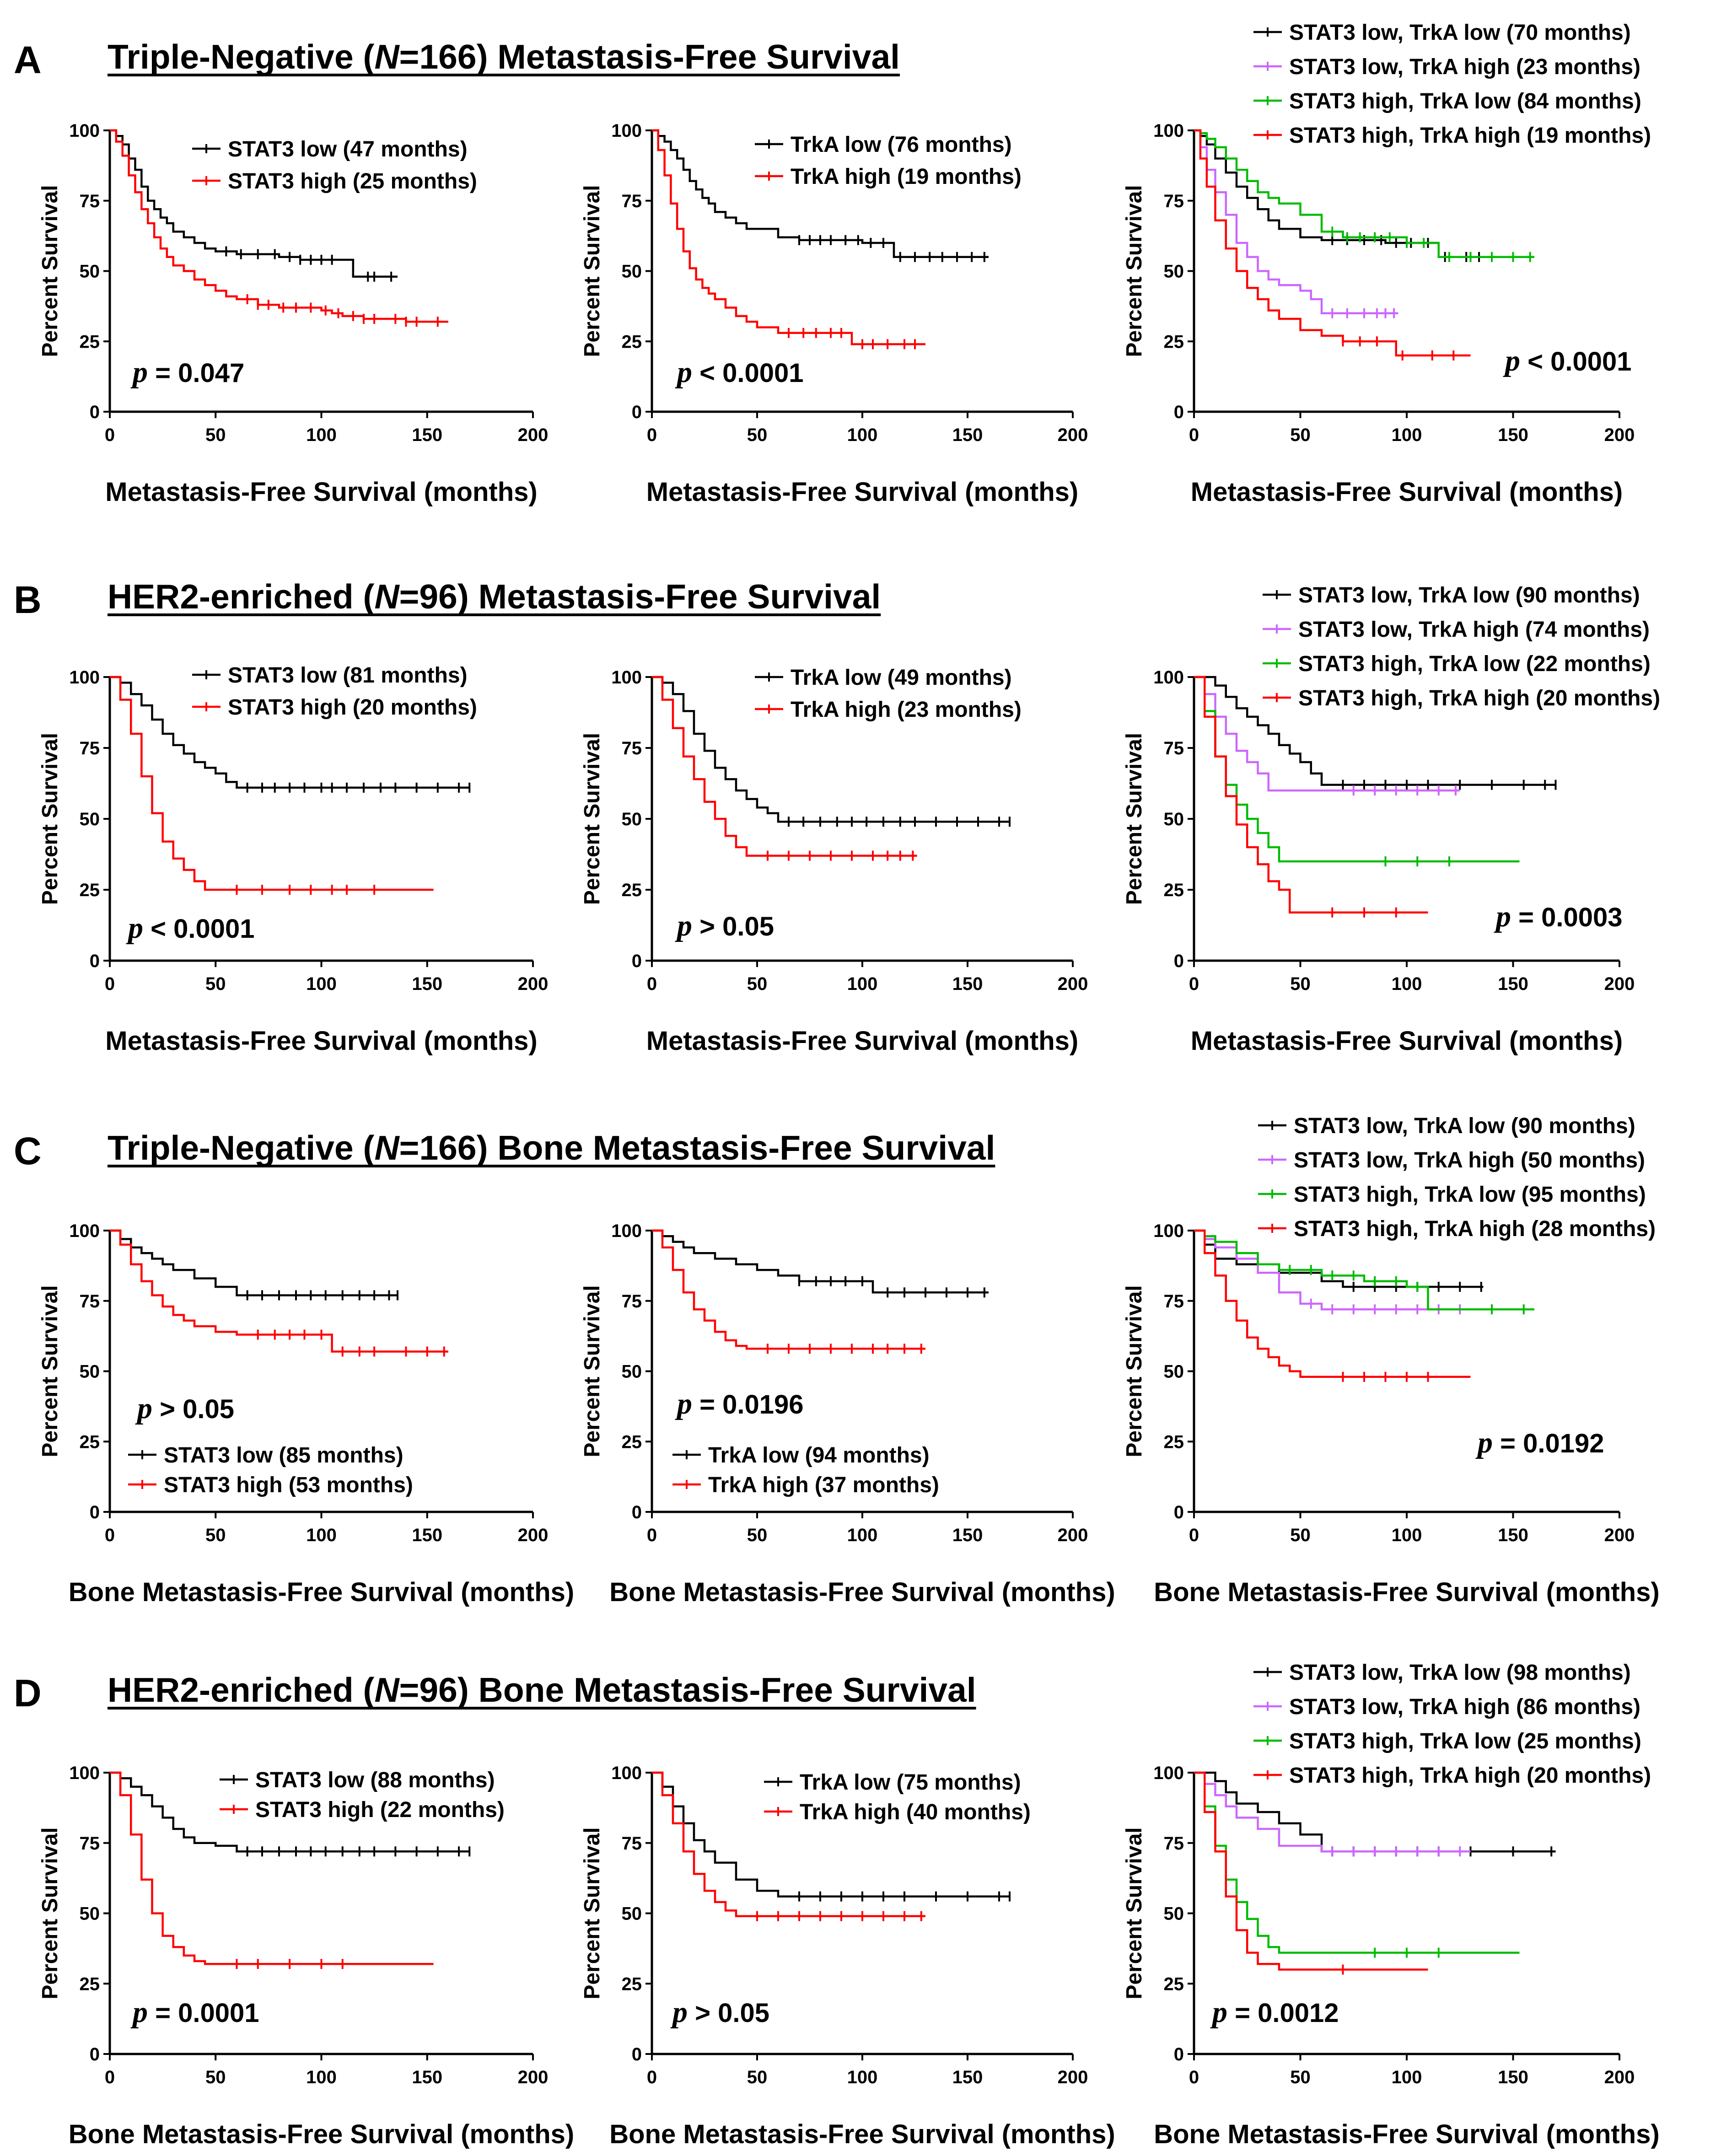  What do you see at coordinates (906, 710) in the screenshot?
I see `legend-label: TrkA high (23 months)` at bounding box center [906, 710].